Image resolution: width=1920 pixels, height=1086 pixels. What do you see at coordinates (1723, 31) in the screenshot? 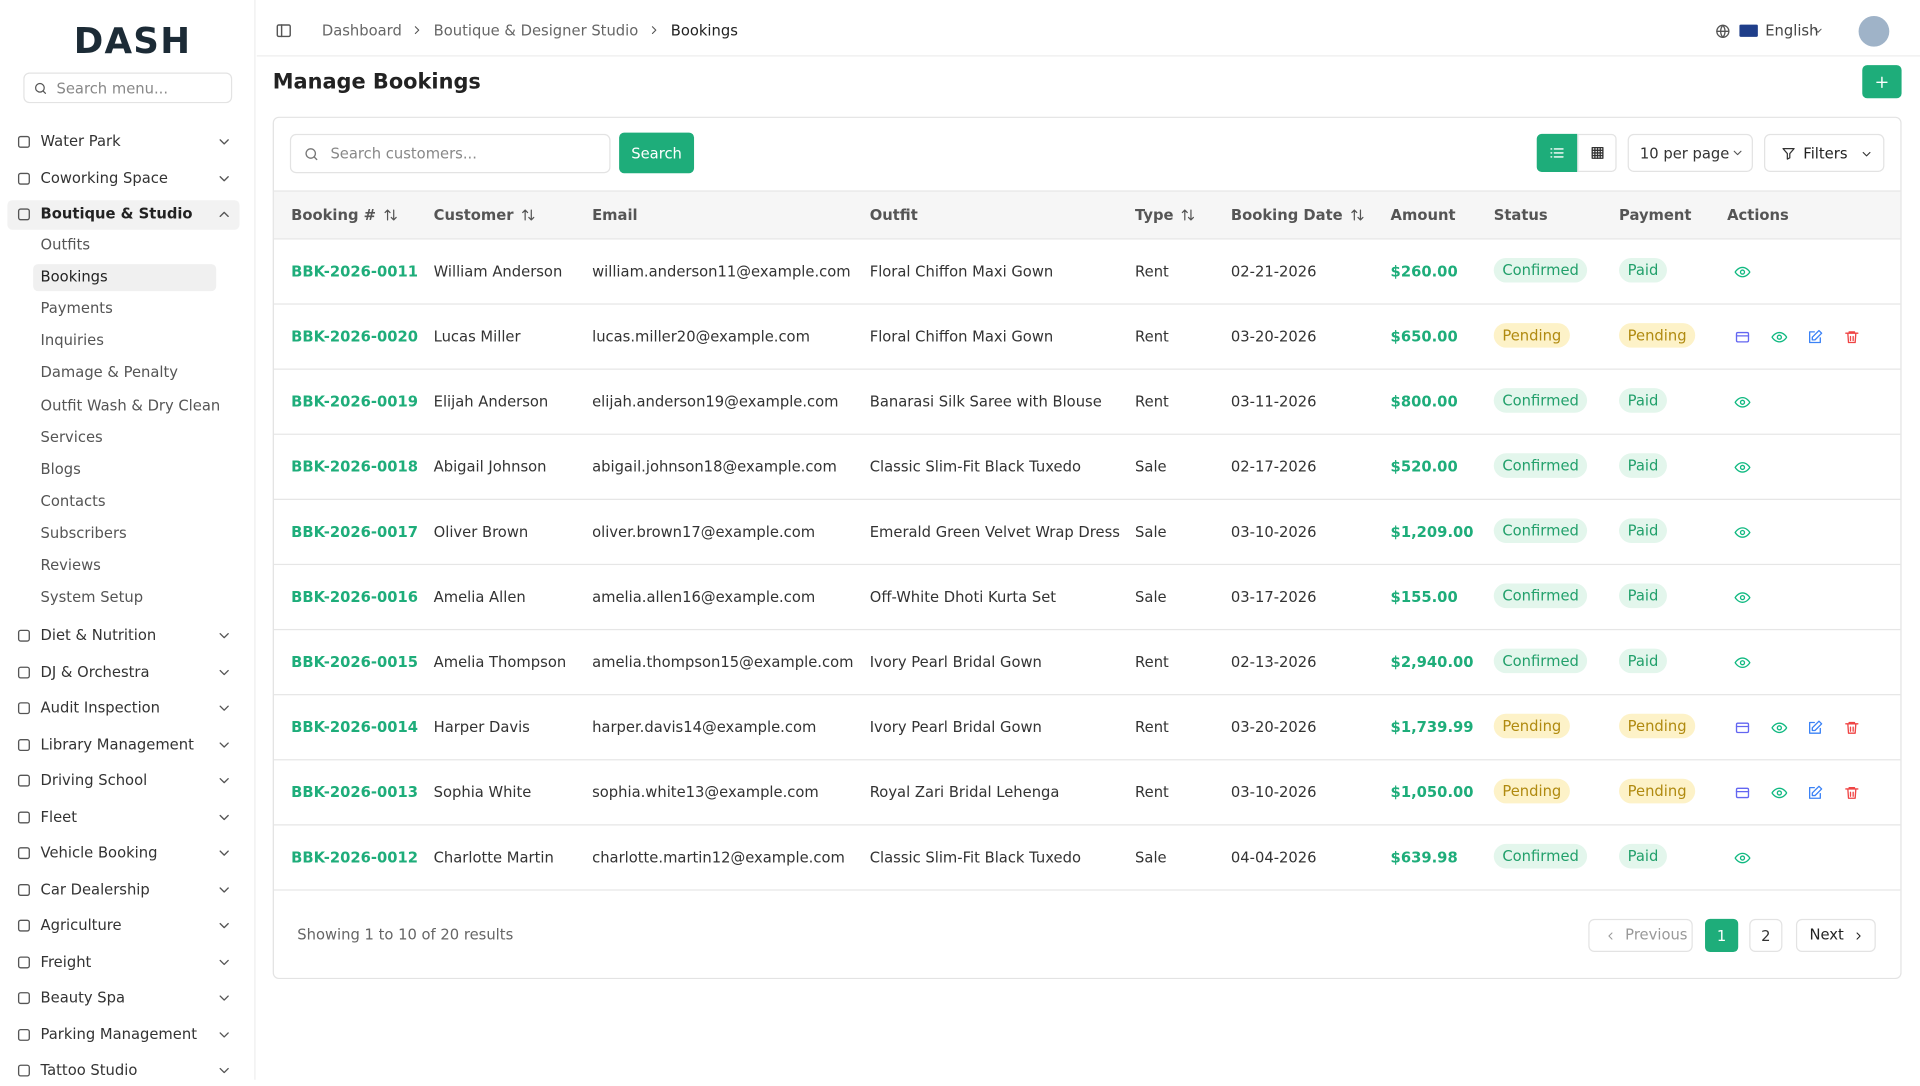
I see `language-globe` at bounding box center [1723, 31].